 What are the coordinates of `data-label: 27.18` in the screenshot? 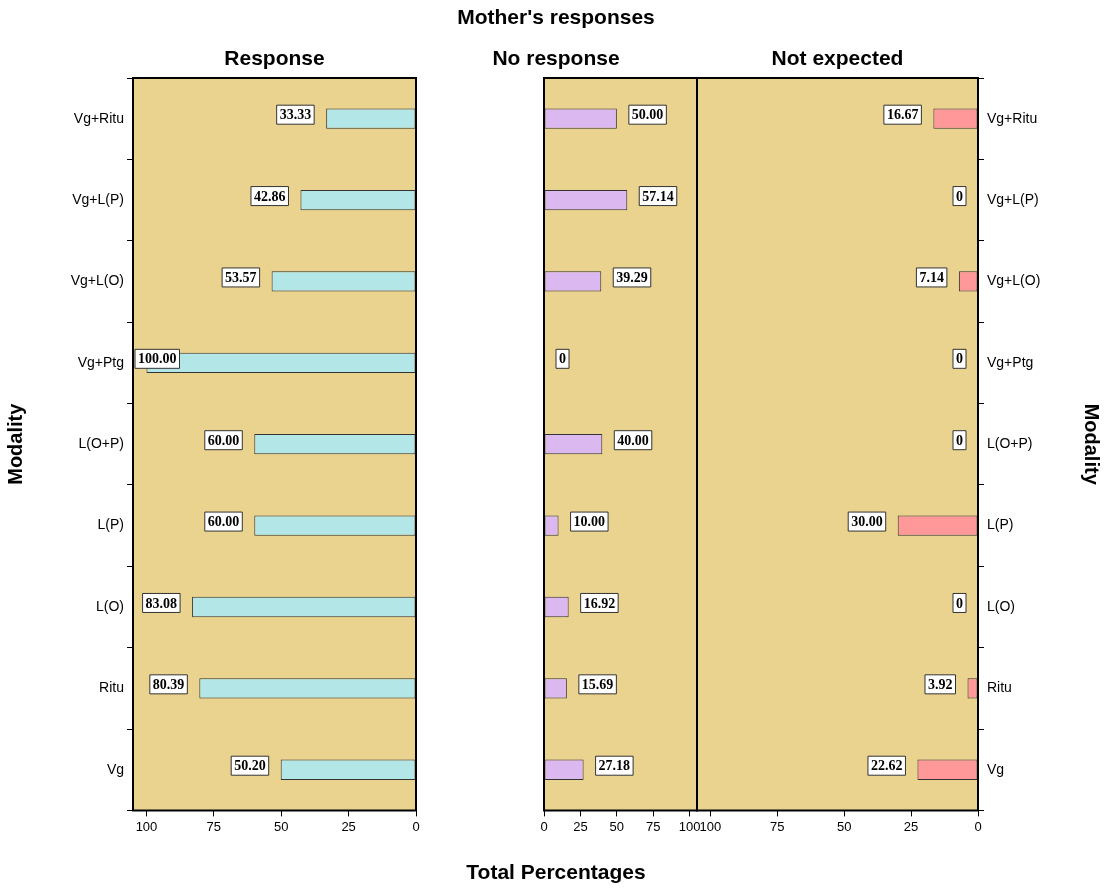 It's located at (614, 766).